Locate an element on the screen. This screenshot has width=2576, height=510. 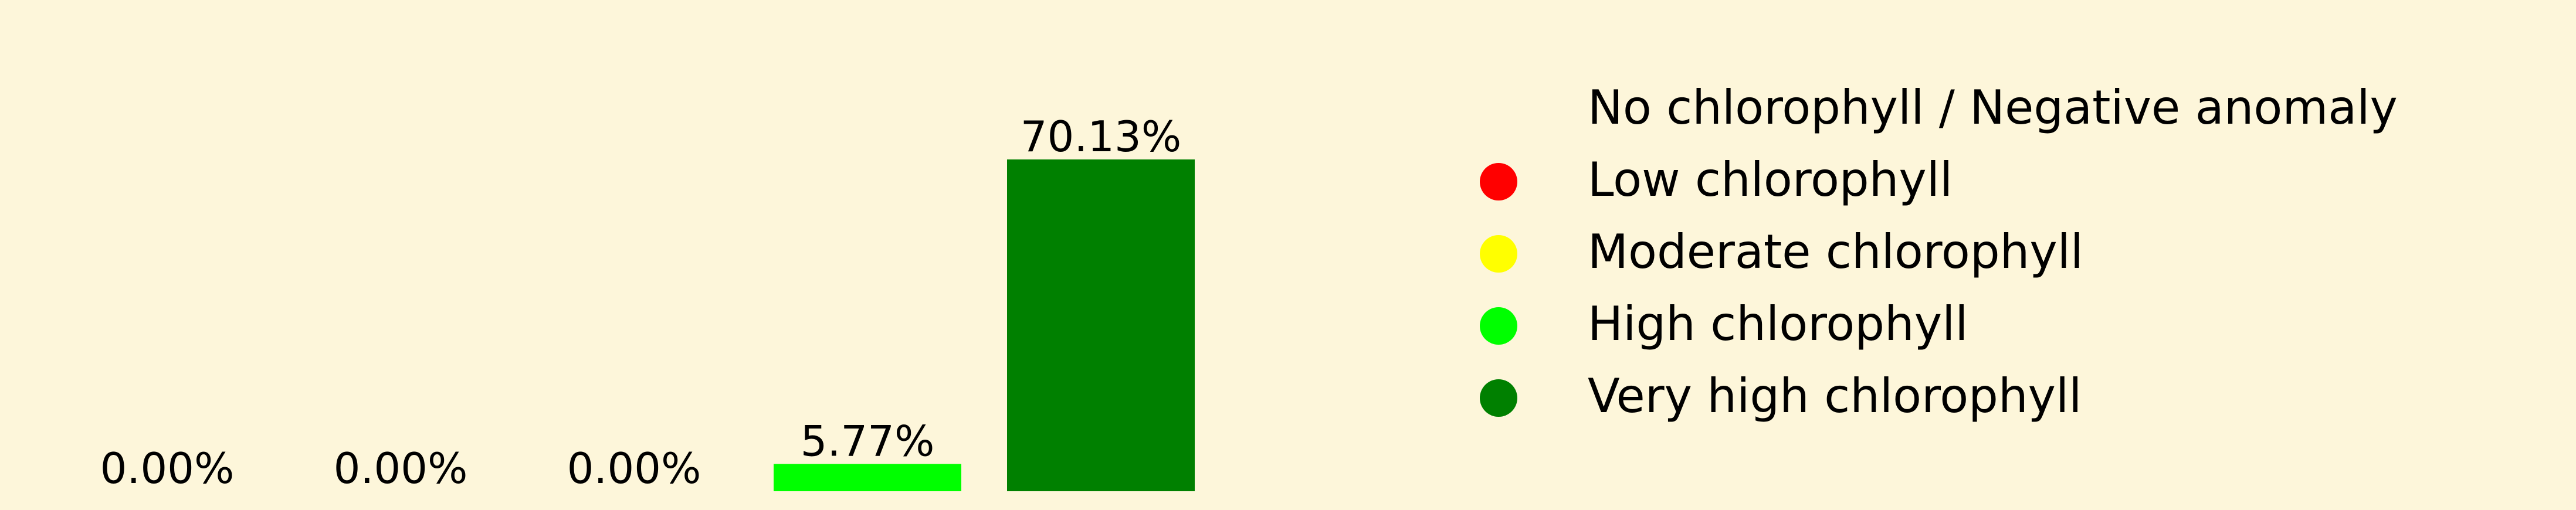
bar-value-label-2: 0.00% is located at coordinates (401, 468).